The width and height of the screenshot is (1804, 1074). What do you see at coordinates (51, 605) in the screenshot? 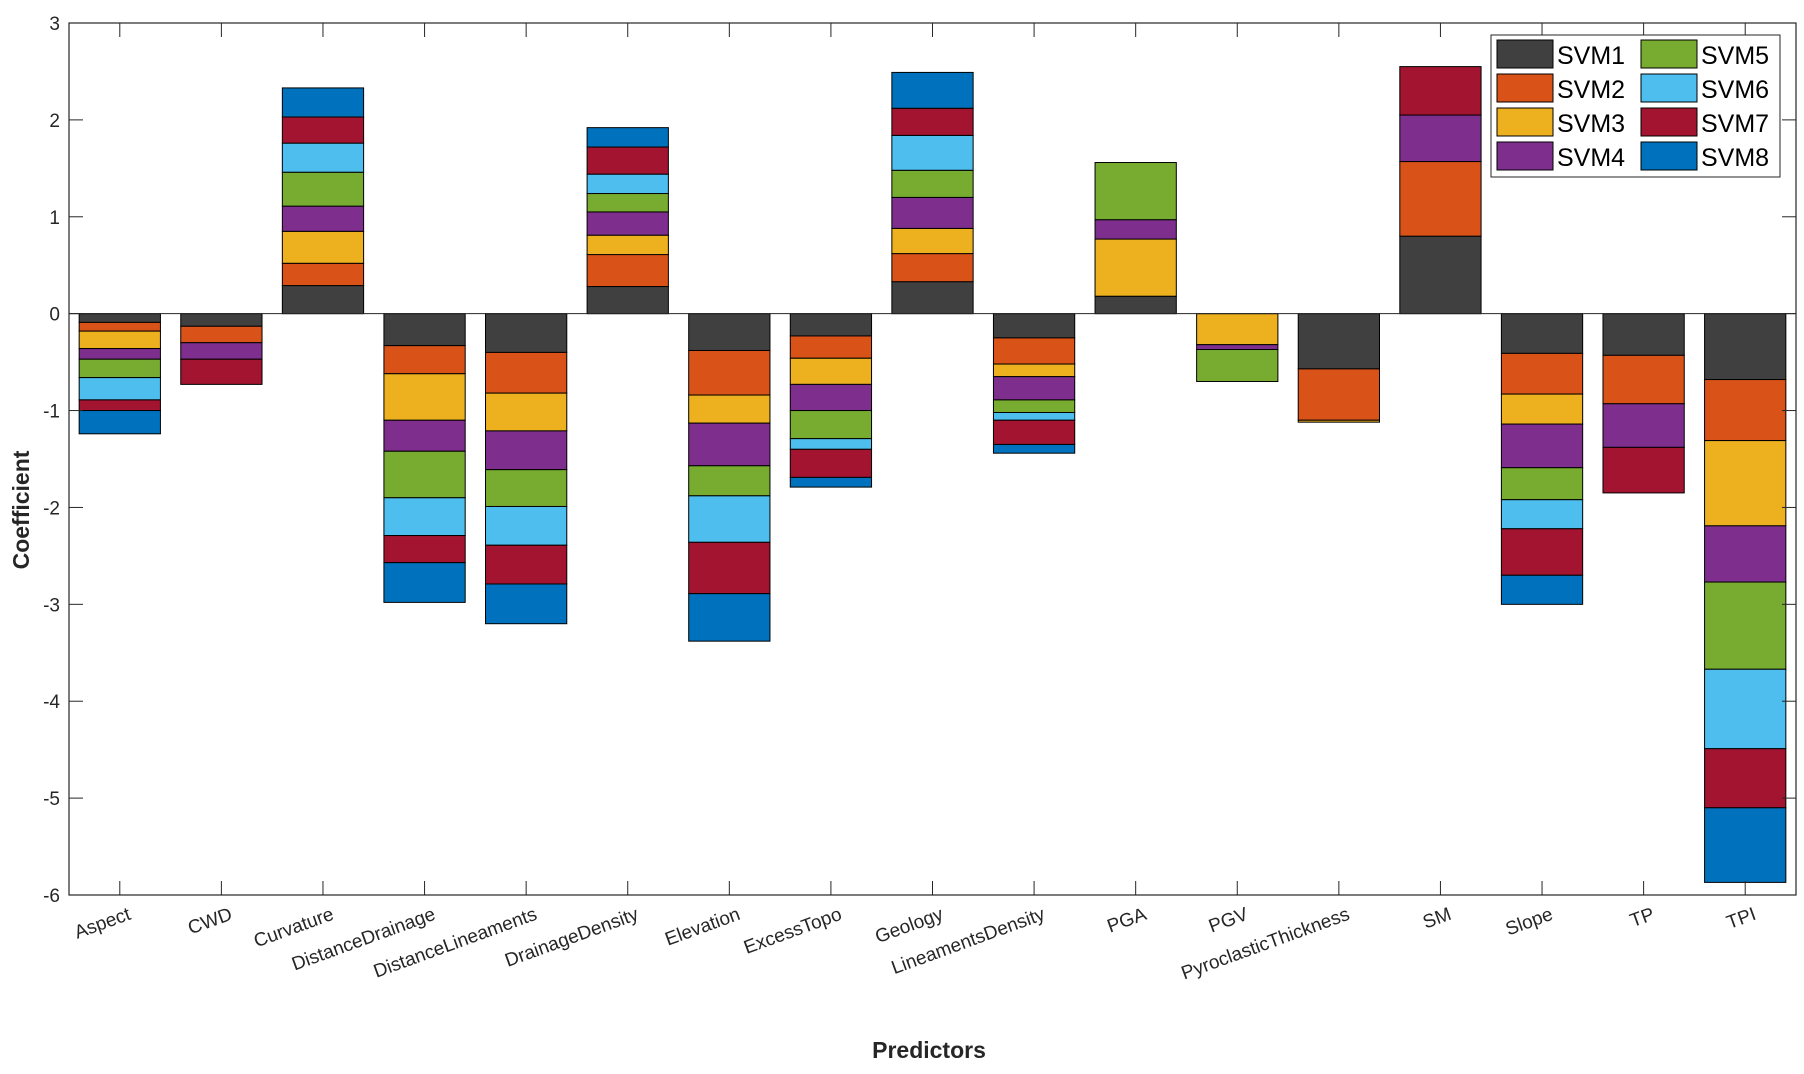
I see `y-tick-label: -3` at bounding box center [51, 605].